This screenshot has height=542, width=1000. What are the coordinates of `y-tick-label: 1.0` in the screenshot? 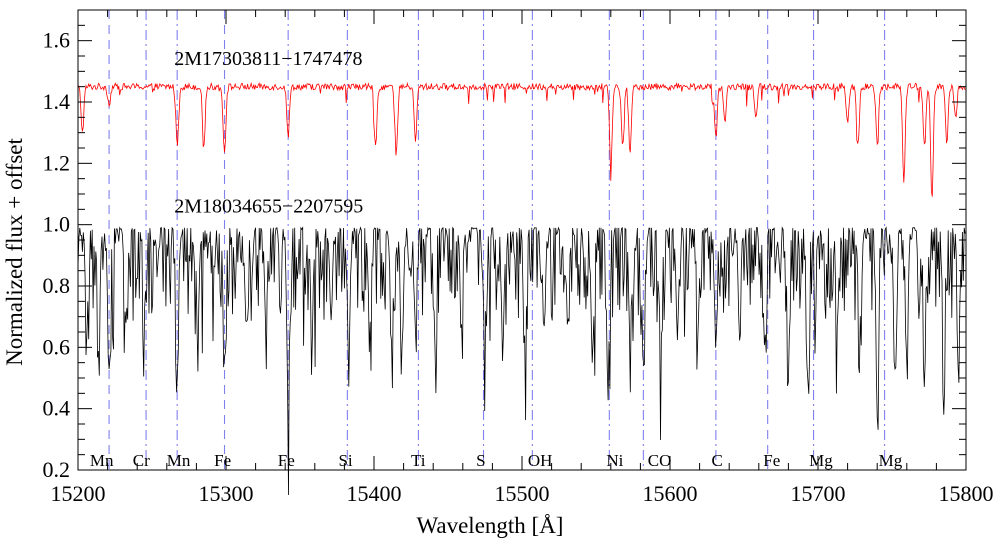 It's located at (57, 224).